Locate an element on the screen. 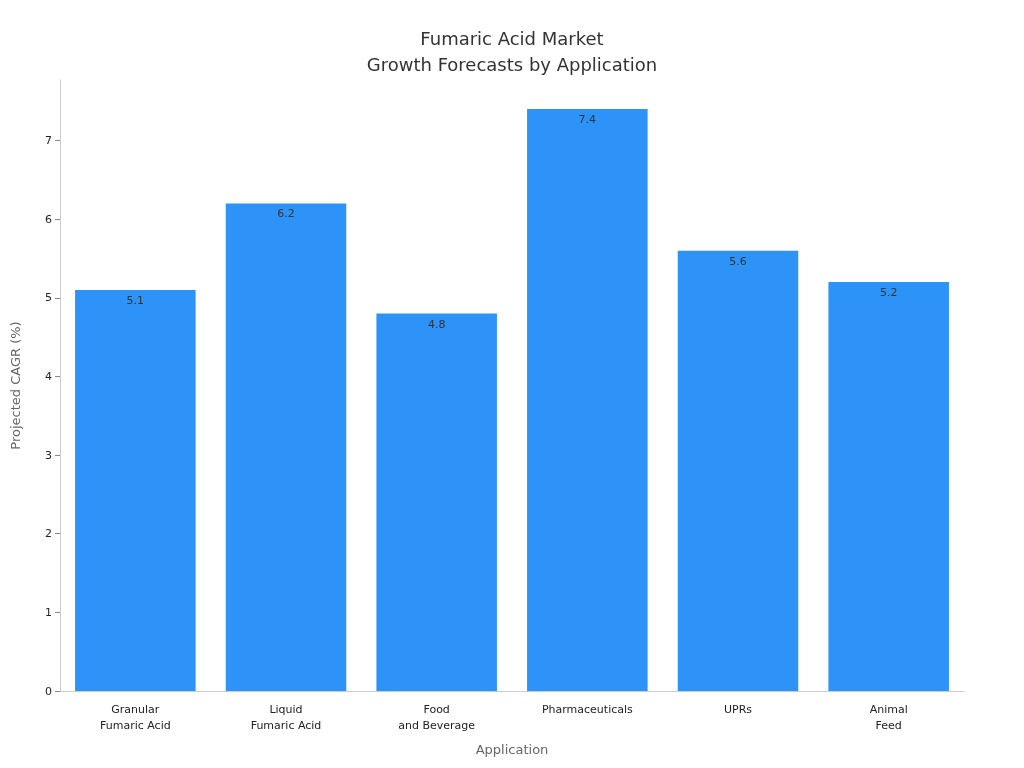 The height and width of the screenshot is (768, 1024). y-tick-label: 5 is located at coordinates (48, 298).